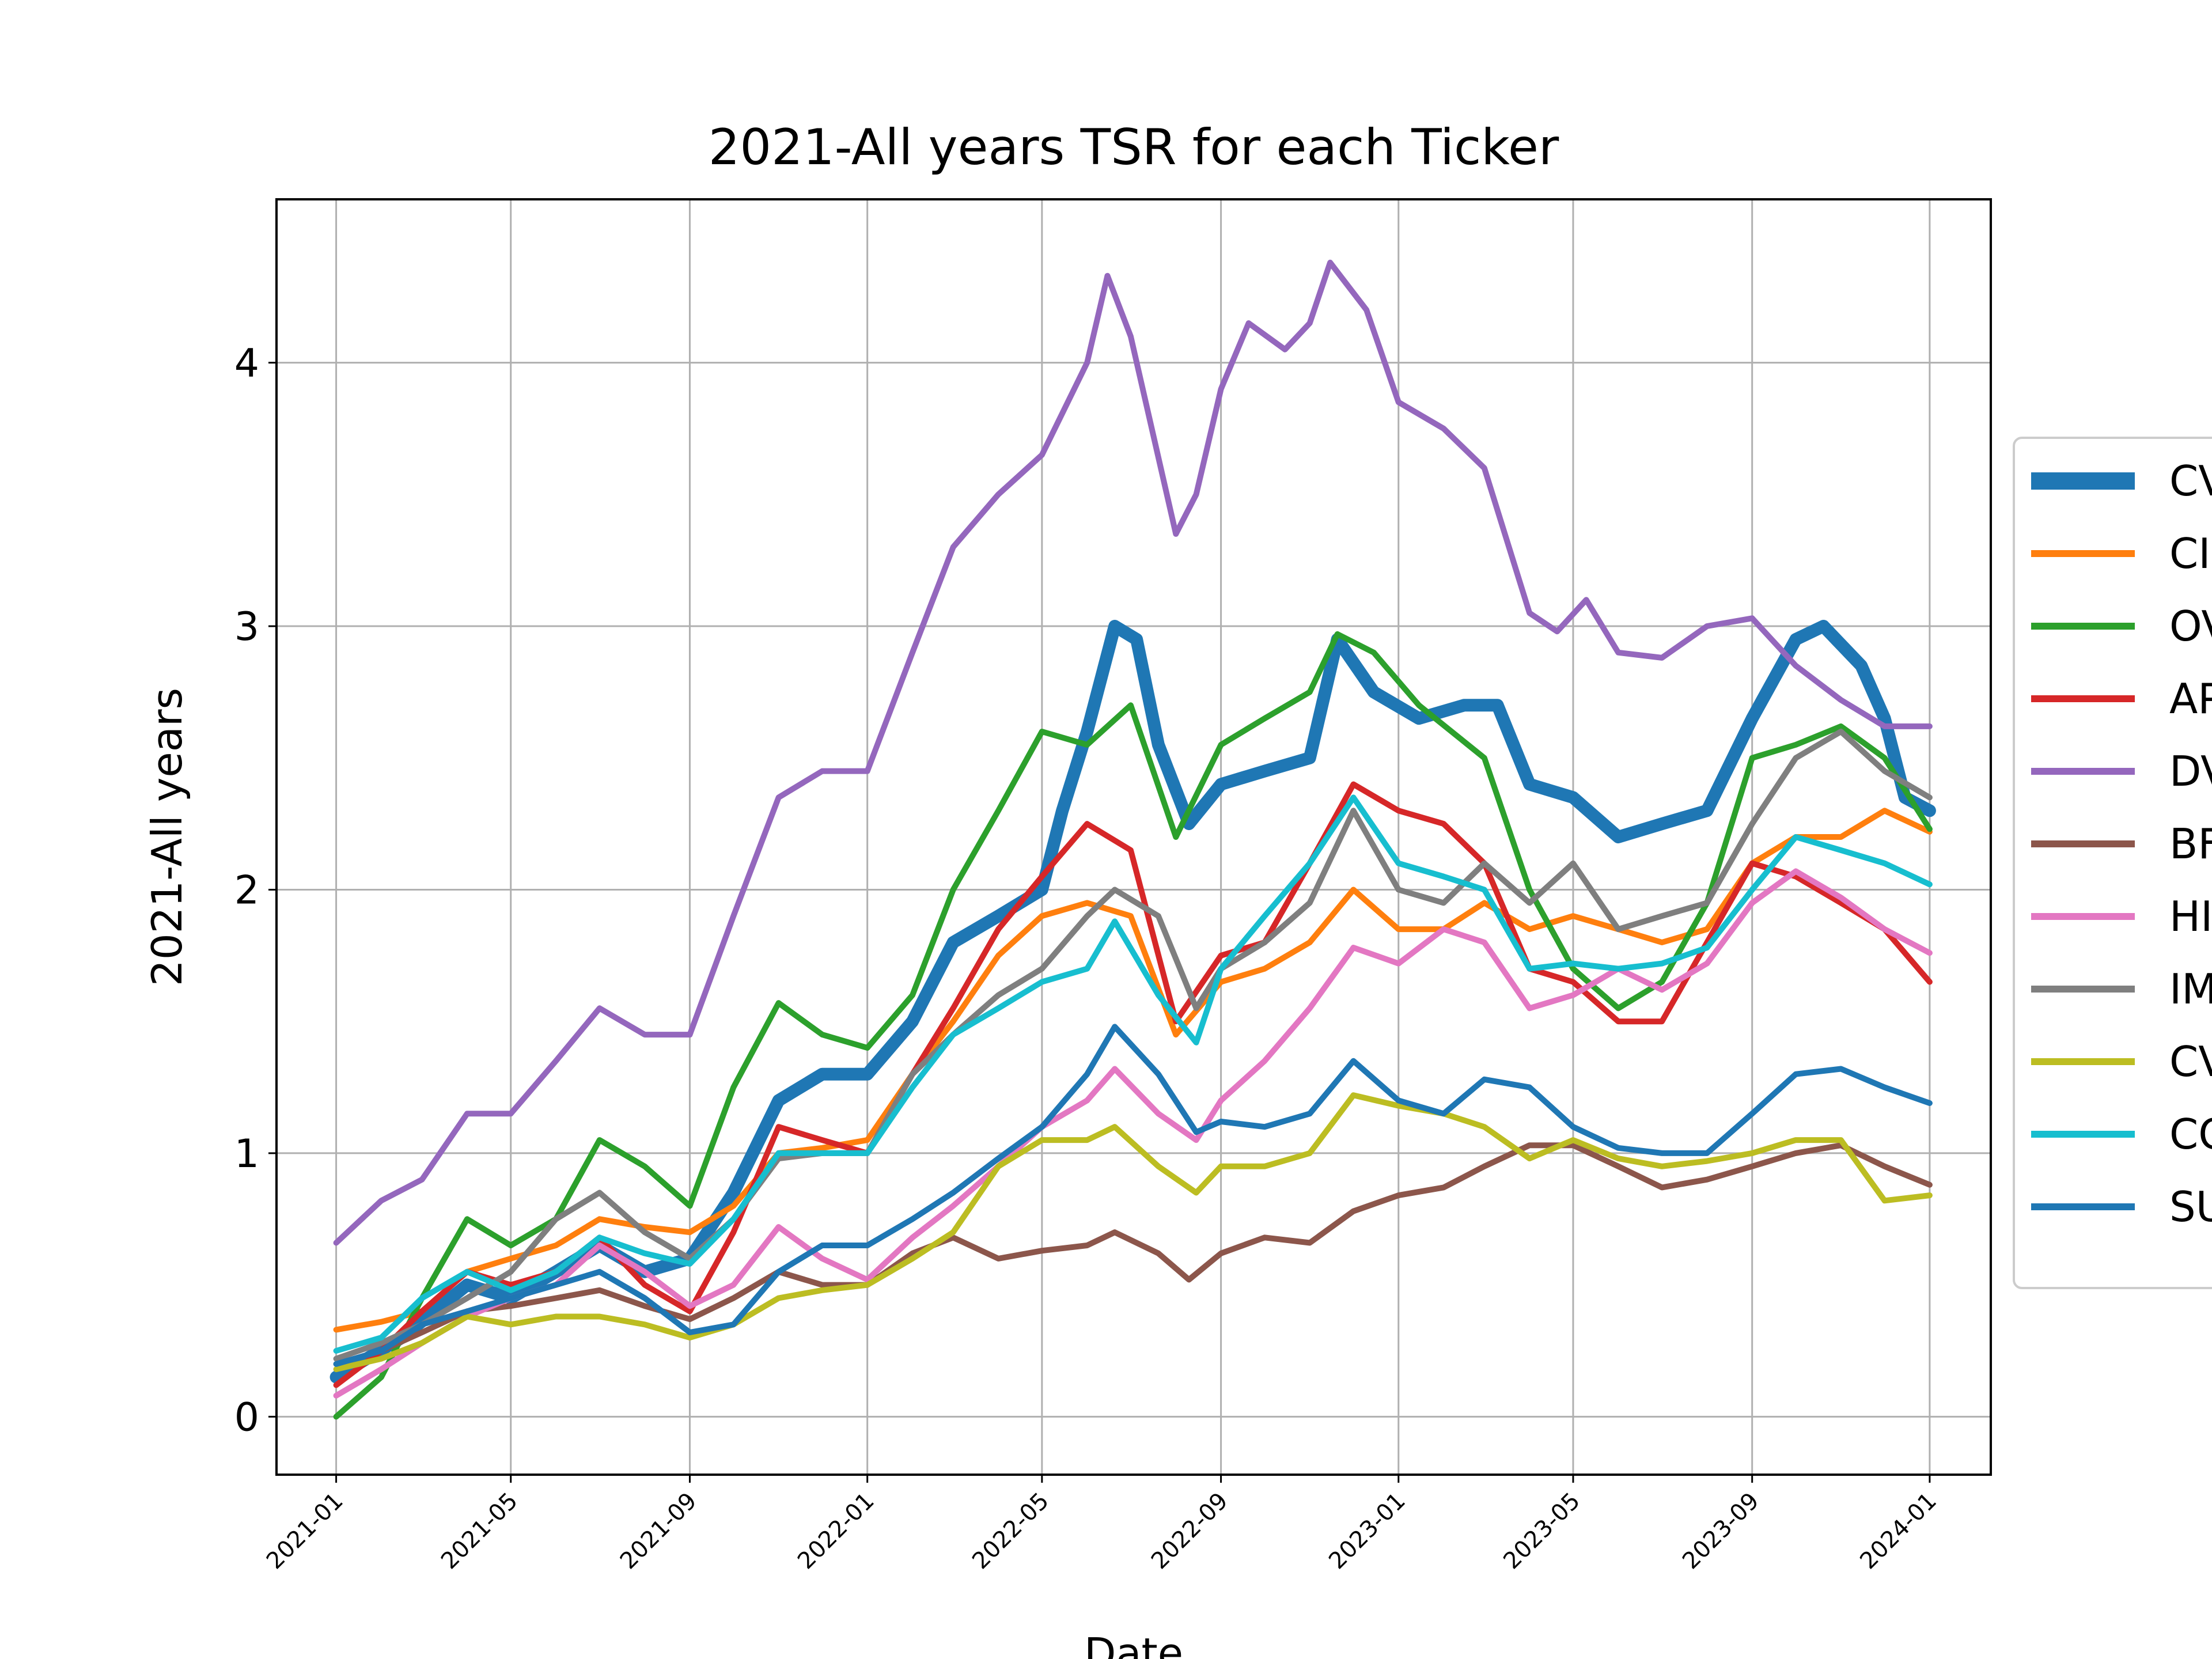 The image size is (2212, 1659). I want to click on legend-box, so click(2112, 863).